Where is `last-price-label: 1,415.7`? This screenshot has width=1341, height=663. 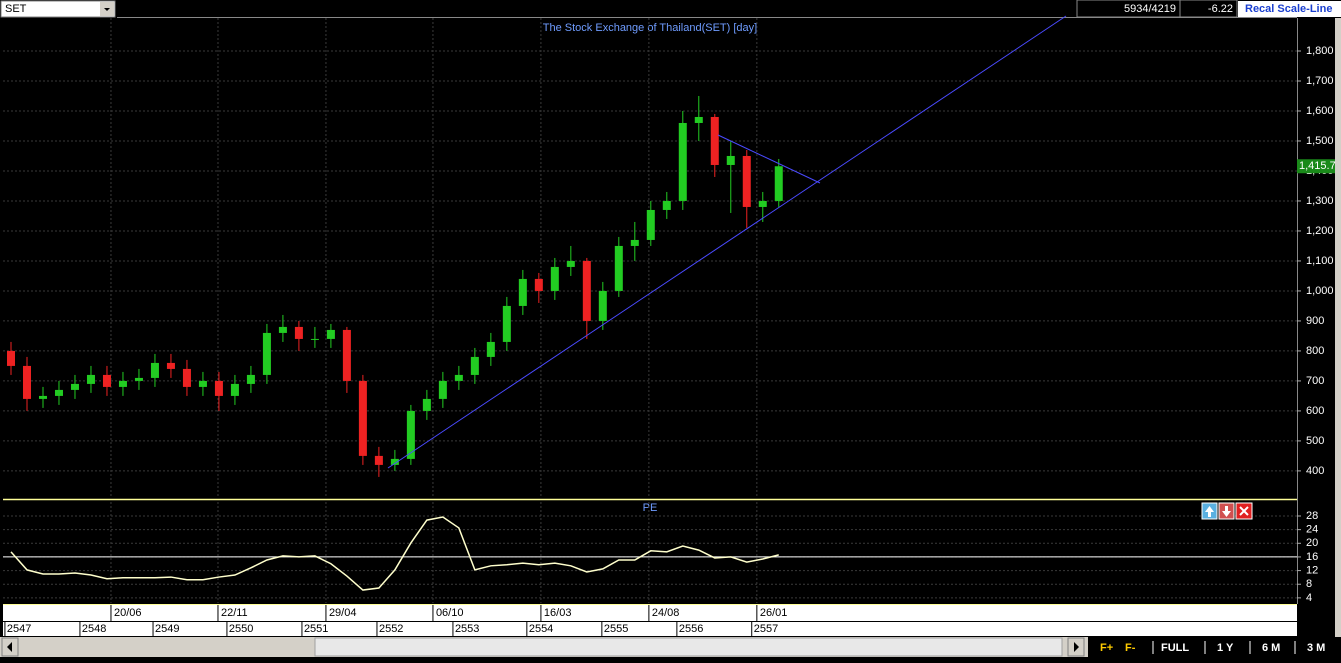
last-price-label: 1,415.7 is located at coordinates (1317, 166).